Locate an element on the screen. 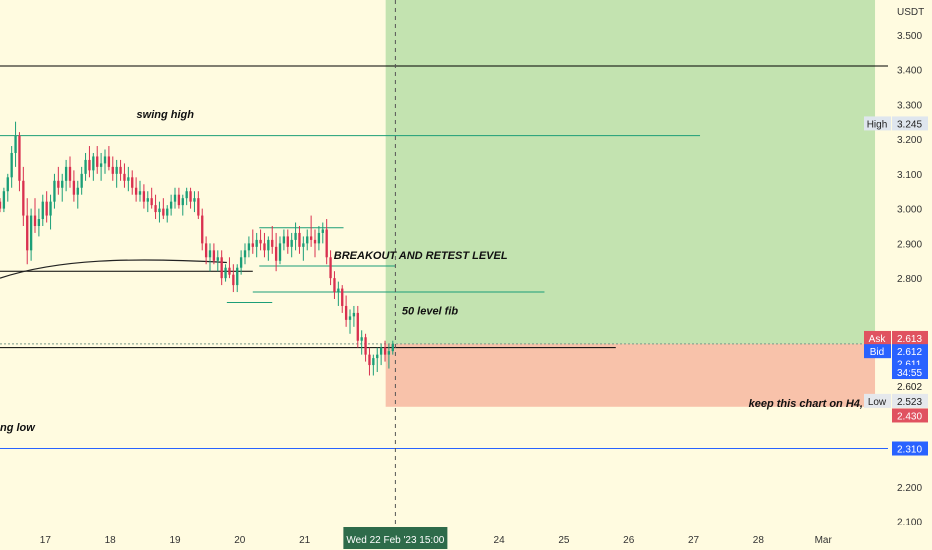  price-tick-label: 2.900 is located at coordinates (909, 244).